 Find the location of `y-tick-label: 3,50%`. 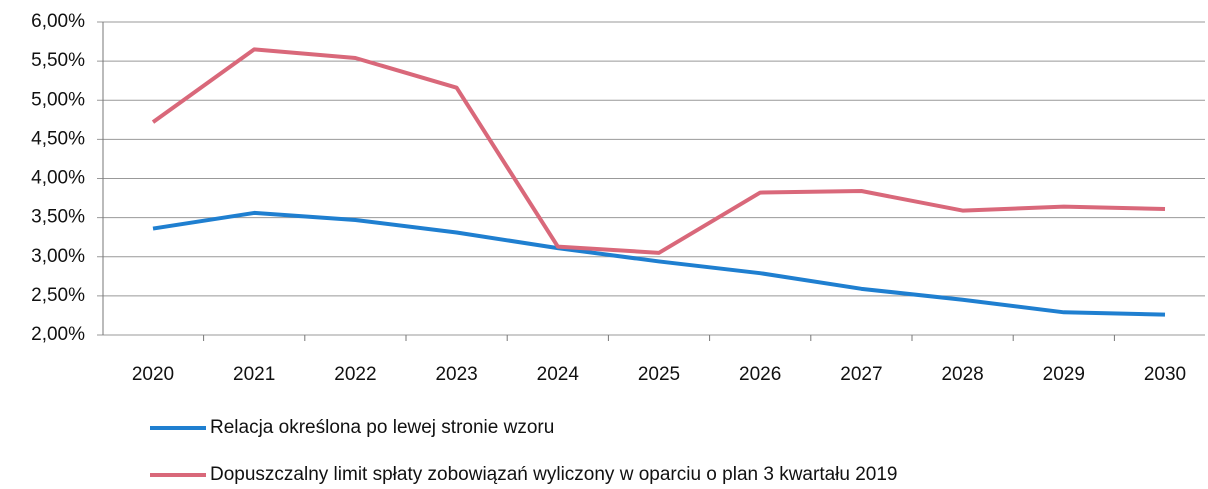

y-tick-label: 3,50% is located at coordinates (58, 217).